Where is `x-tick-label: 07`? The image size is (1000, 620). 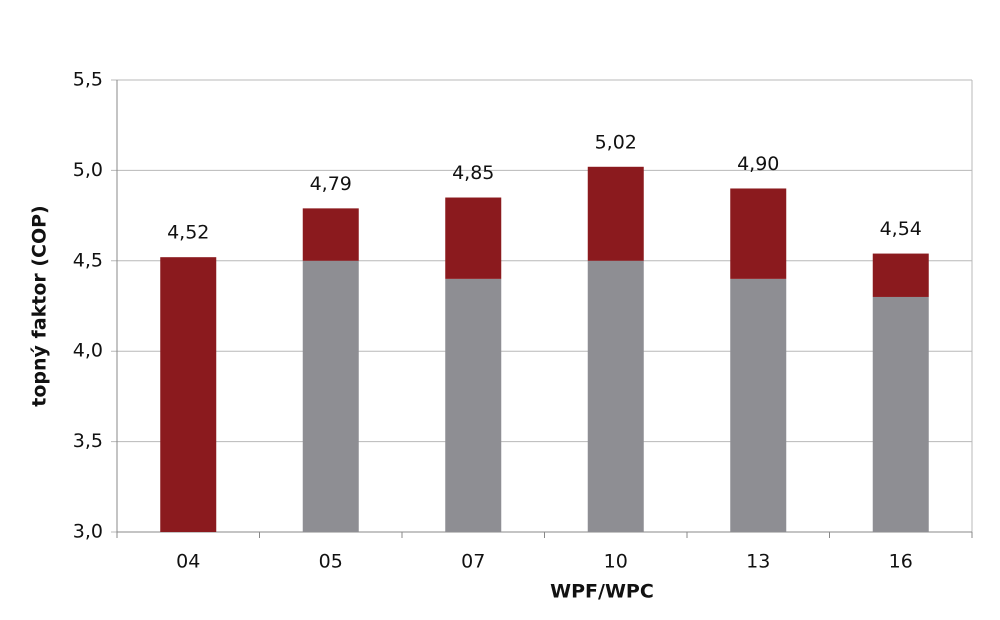 x-tick-label: 07 is located at coordinates (473, 562).